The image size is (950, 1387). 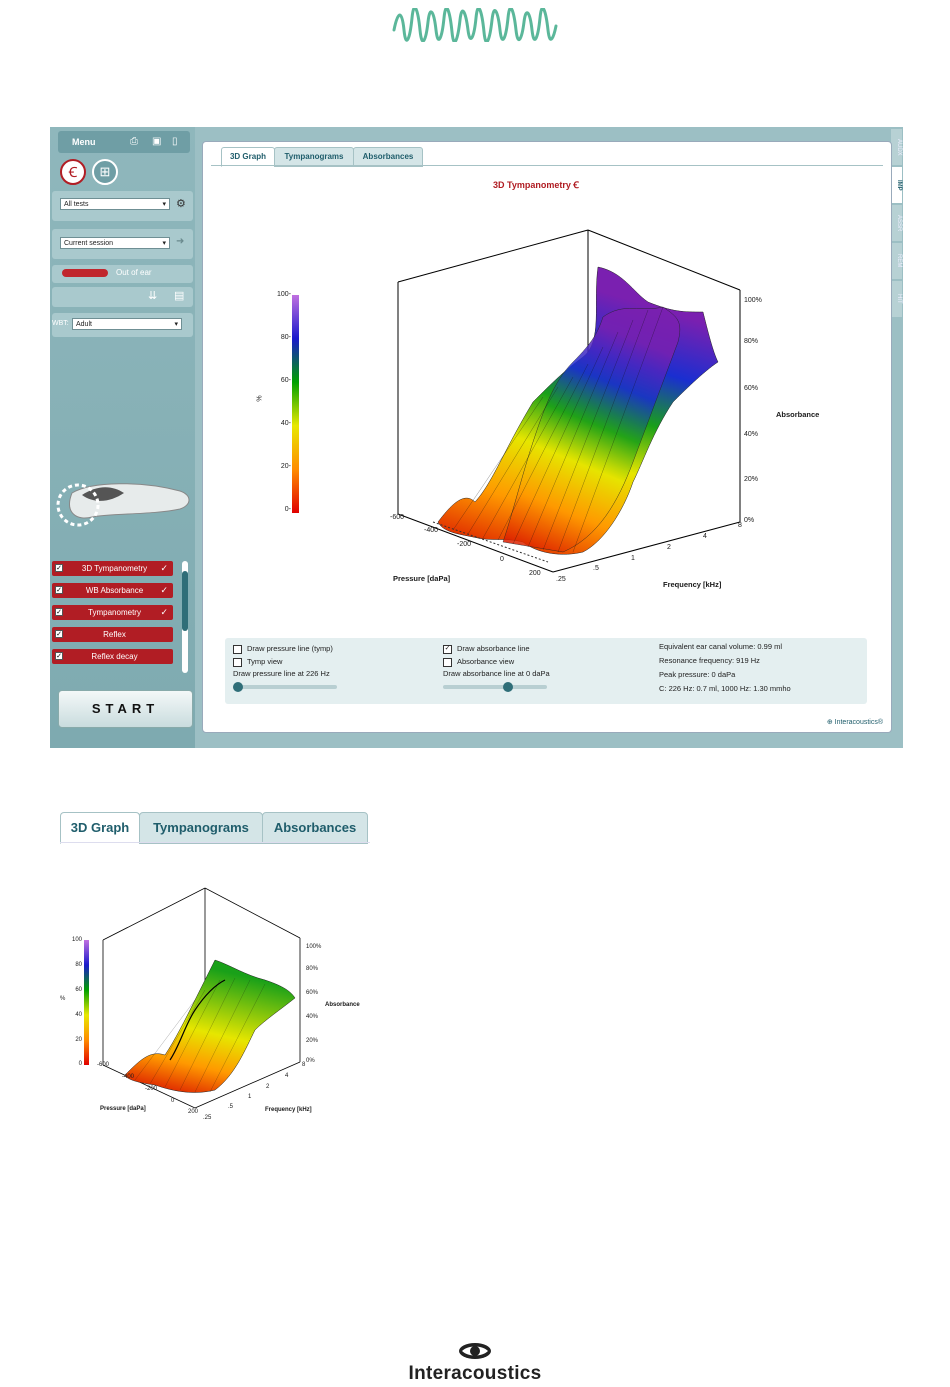 I want to click on colorbar-tick: 20-, so click(x=285, y=466).